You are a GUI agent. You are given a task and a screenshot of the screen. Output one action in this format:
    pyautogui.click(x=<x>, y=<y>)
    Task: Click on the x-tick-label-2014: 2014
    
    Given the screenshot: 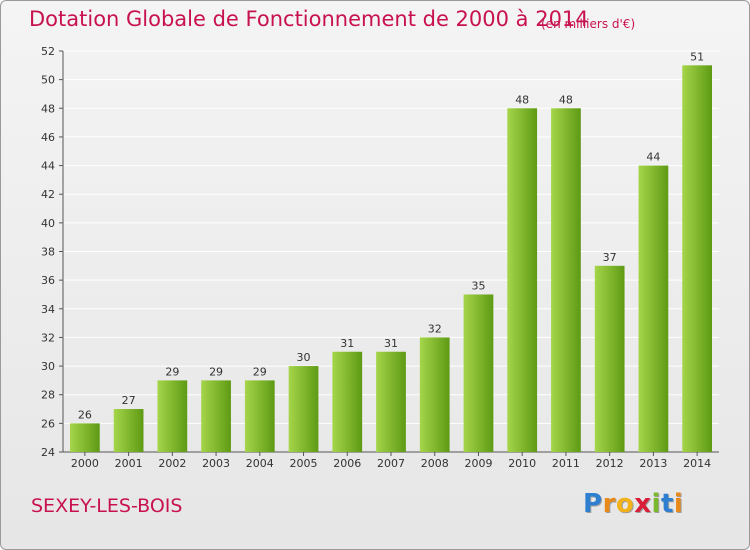 What is the action you would take?
    pyautogui.click(x=697, y=463)
    